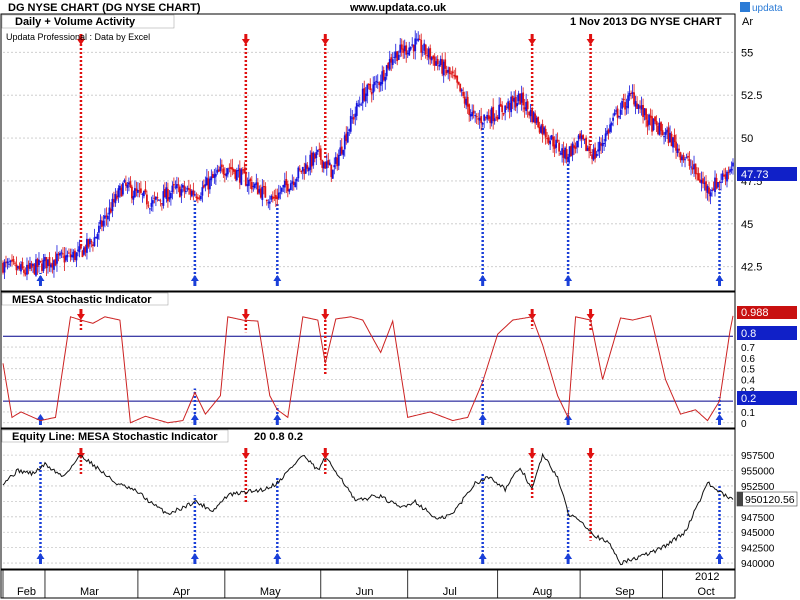 The height and width of the screenshot is (600, 800). What do you see at coordinates (767, 312) in the screenshot?
I see `stochastic-current-flag: 0.988` at bounding box center [767, 312].